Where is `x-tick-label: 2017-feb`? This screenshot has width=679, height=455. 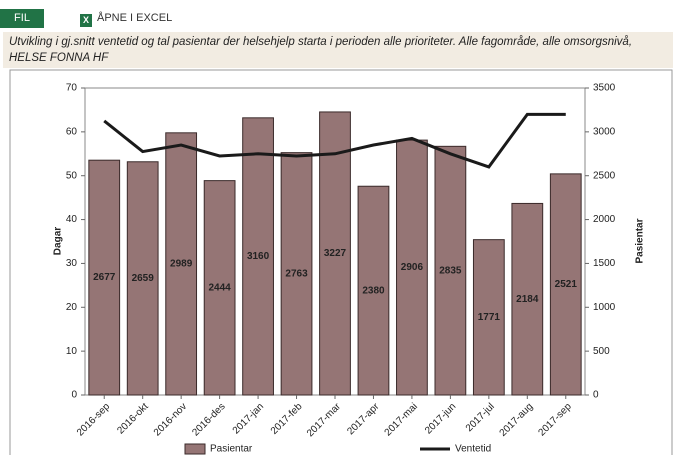
x-tick-label: 2017-feb is located at coordinates (287, 419).